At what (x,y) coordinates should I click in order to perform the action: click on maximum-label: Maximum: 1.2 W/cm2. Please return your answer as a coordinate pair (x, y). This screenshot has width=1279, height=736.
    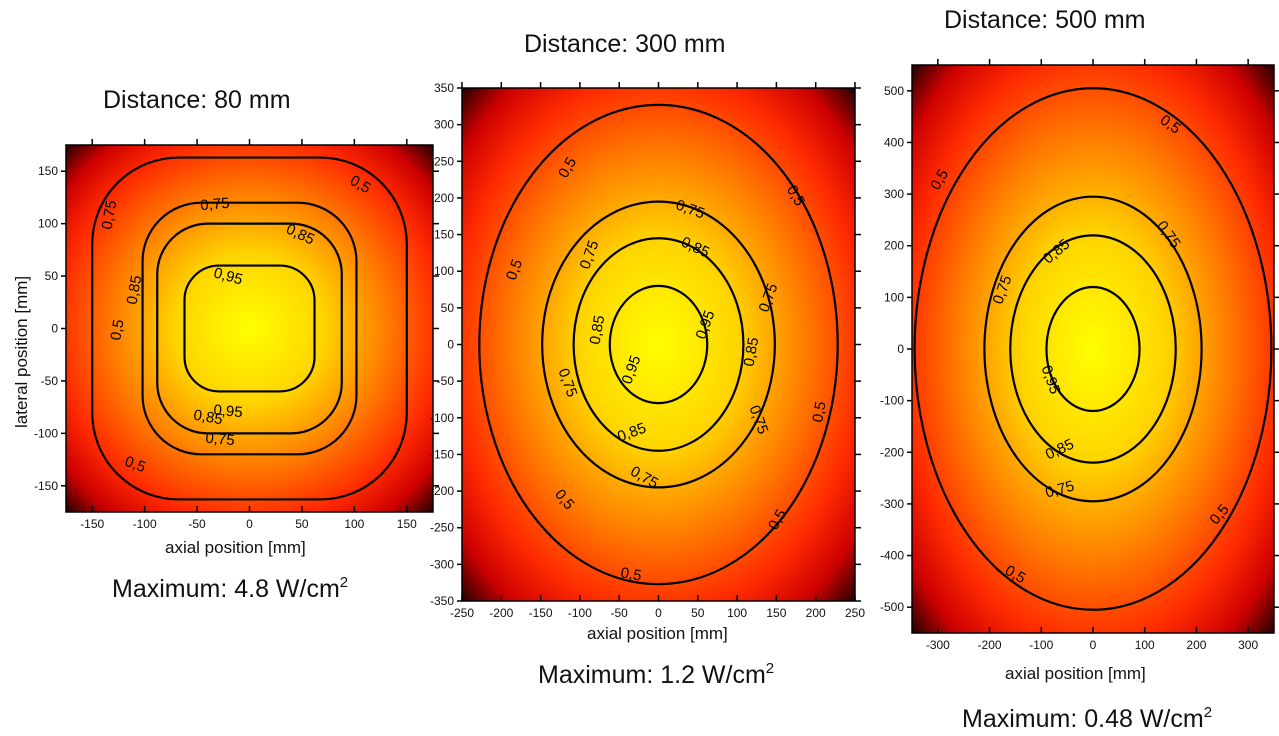
    Looking at the image, I should click on (656, 675).